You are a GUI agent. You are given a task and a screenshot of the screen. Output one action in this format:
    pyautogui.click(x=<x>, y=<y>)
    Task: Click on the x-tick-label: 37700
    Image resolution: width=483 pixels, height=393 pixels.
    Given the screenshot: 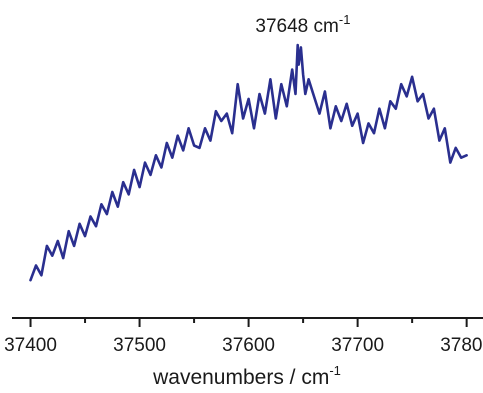 What is the action you would take?
    pyautogui.click(x=357, y=345)
    